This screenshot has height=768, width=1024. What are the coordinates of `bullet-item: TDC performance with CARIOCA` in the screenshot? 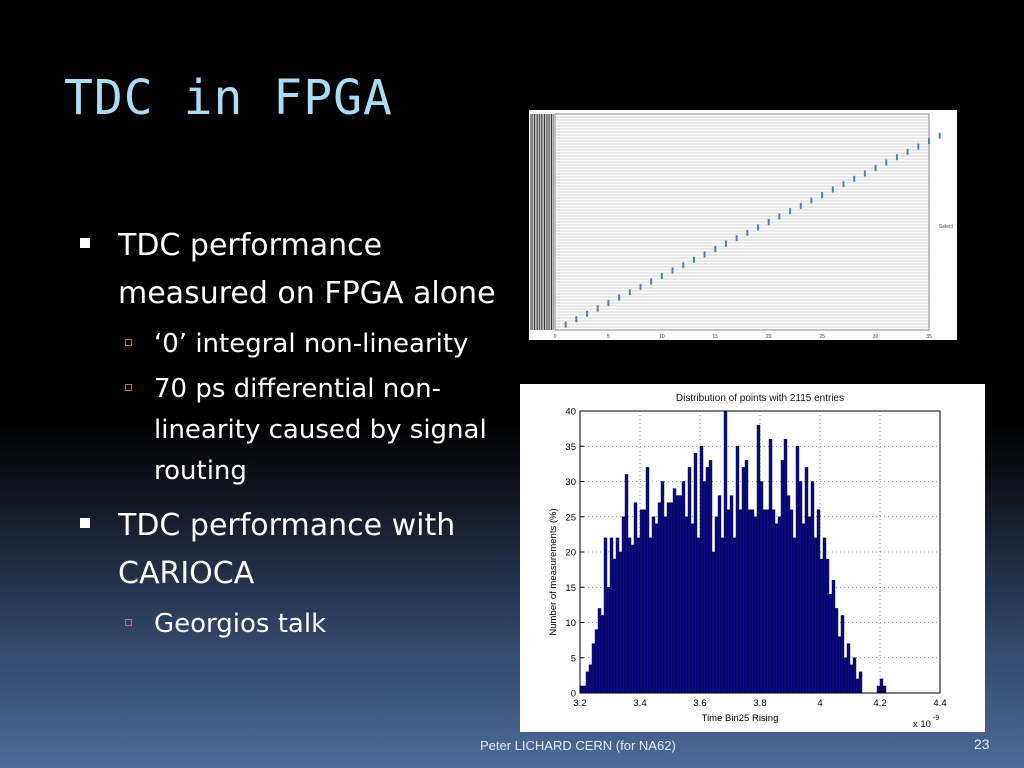 It's located at (295, 550).